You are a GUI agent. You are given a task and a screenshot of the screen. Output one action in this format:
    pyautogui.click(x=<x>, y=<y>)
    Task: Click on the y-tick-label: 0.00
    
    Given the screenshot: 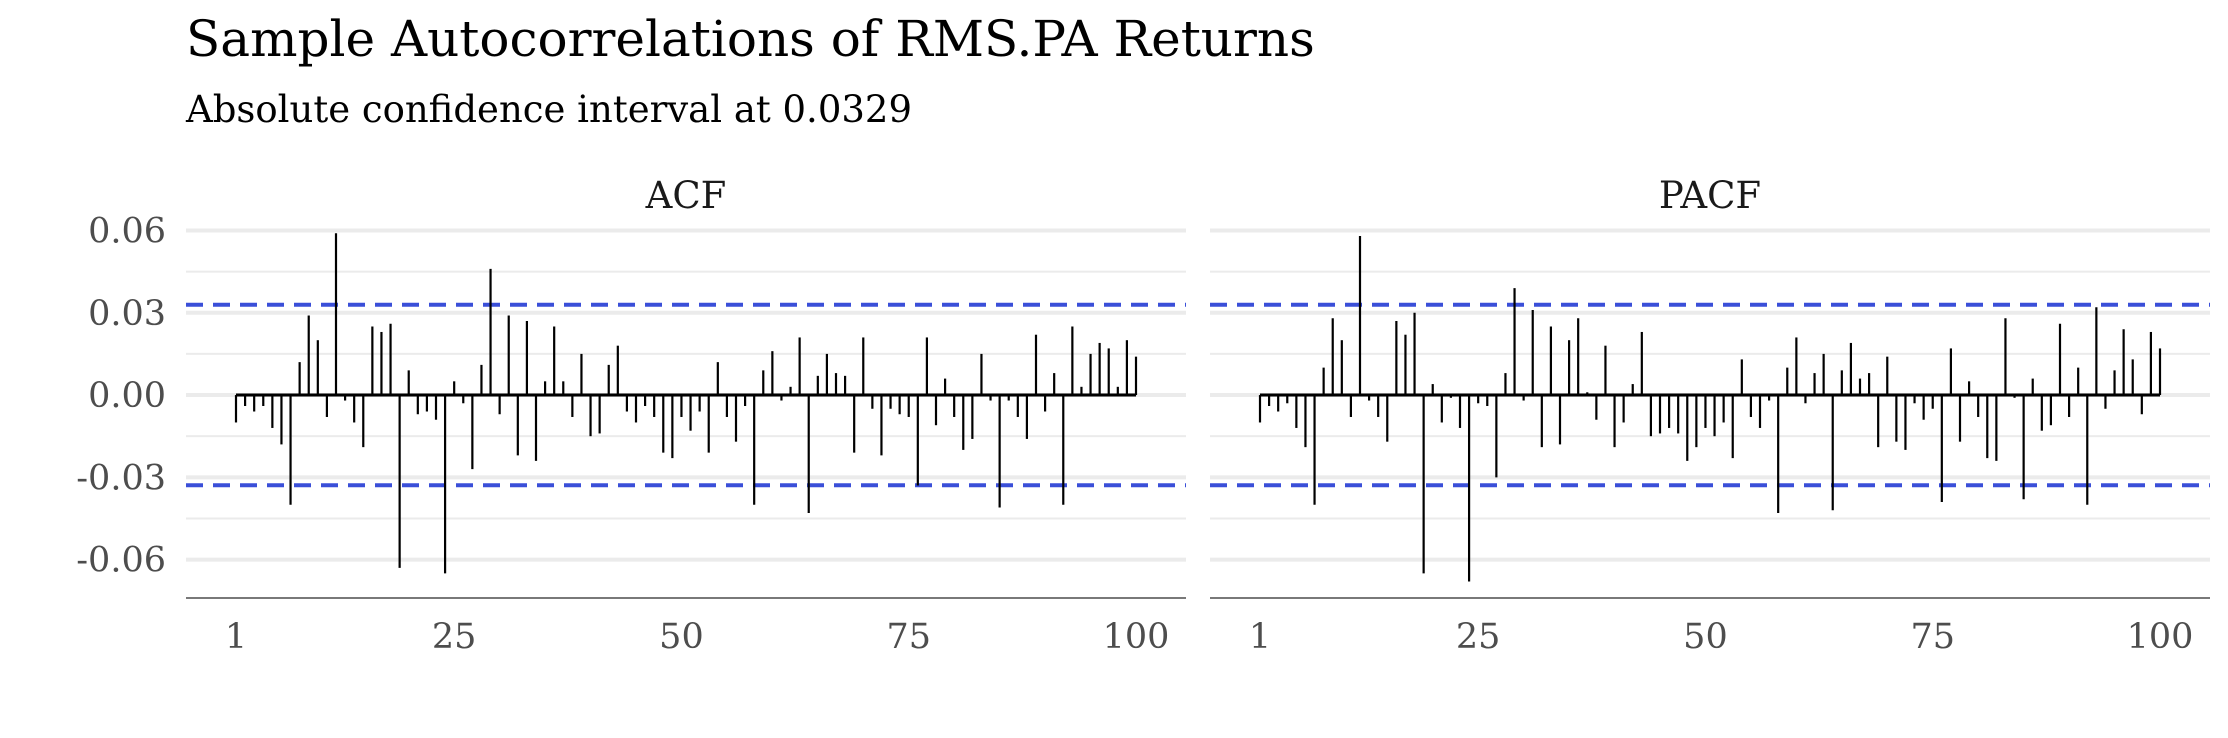 What is the action you would take?
    pyautogui.click(x=127, y=396)
    